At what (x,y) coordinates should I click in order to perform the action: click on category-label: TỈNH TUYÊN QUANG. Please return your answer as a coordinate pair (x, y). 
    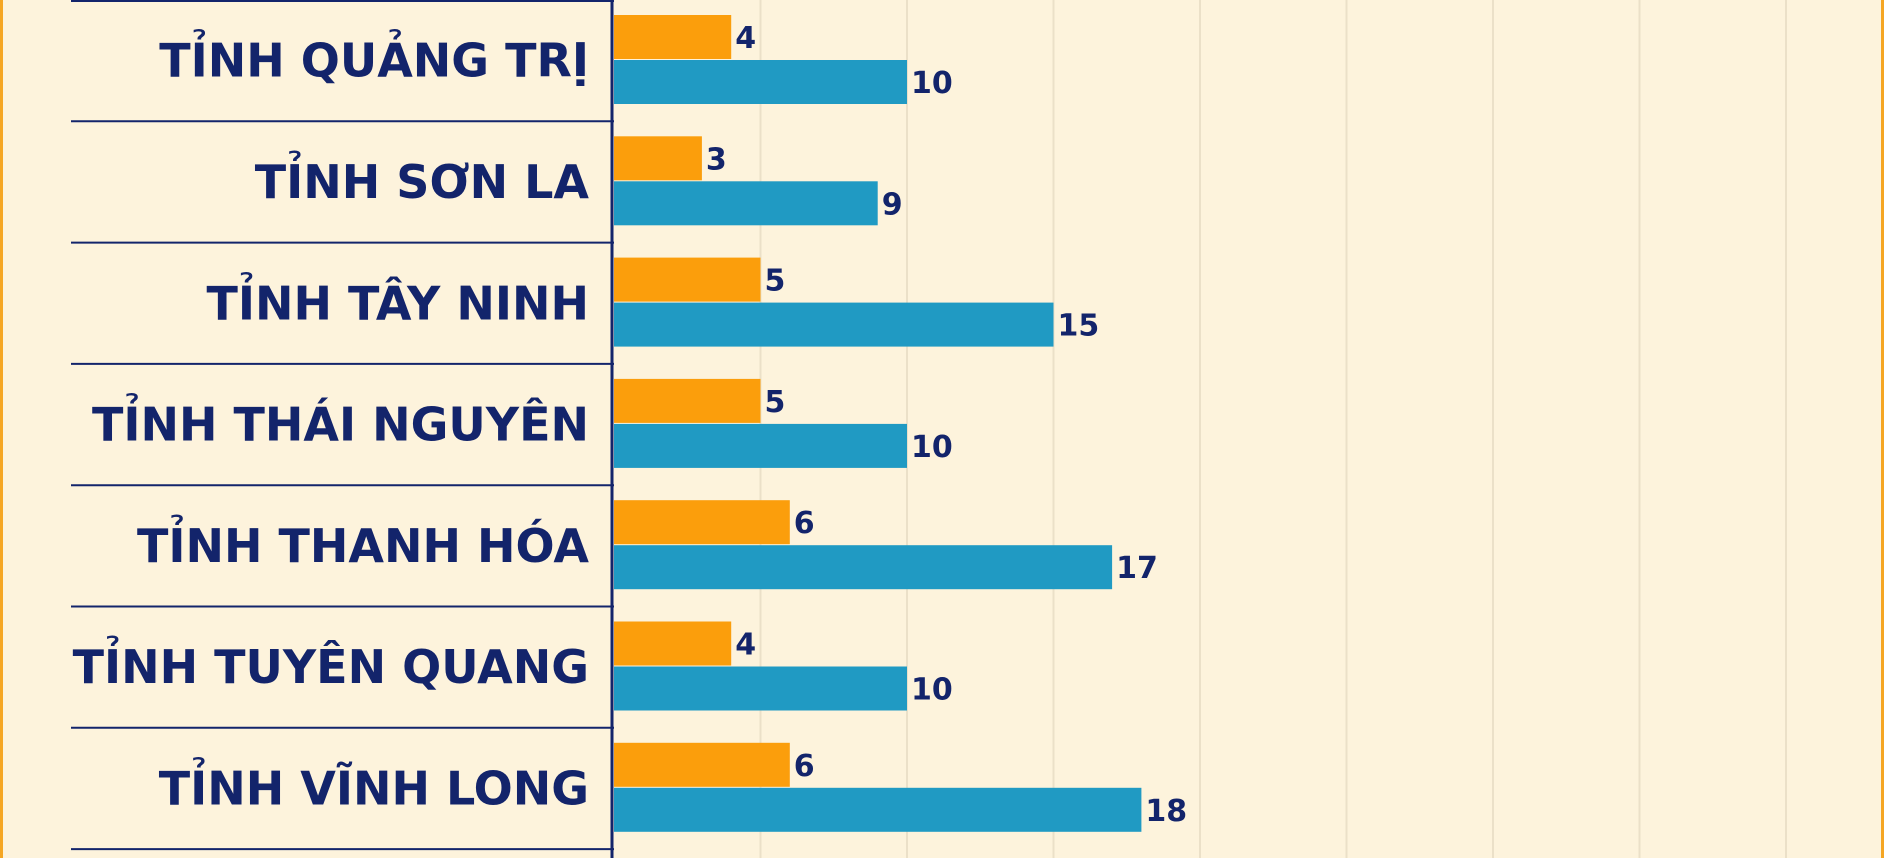
    Looking at the image, I should click on (331, 664).